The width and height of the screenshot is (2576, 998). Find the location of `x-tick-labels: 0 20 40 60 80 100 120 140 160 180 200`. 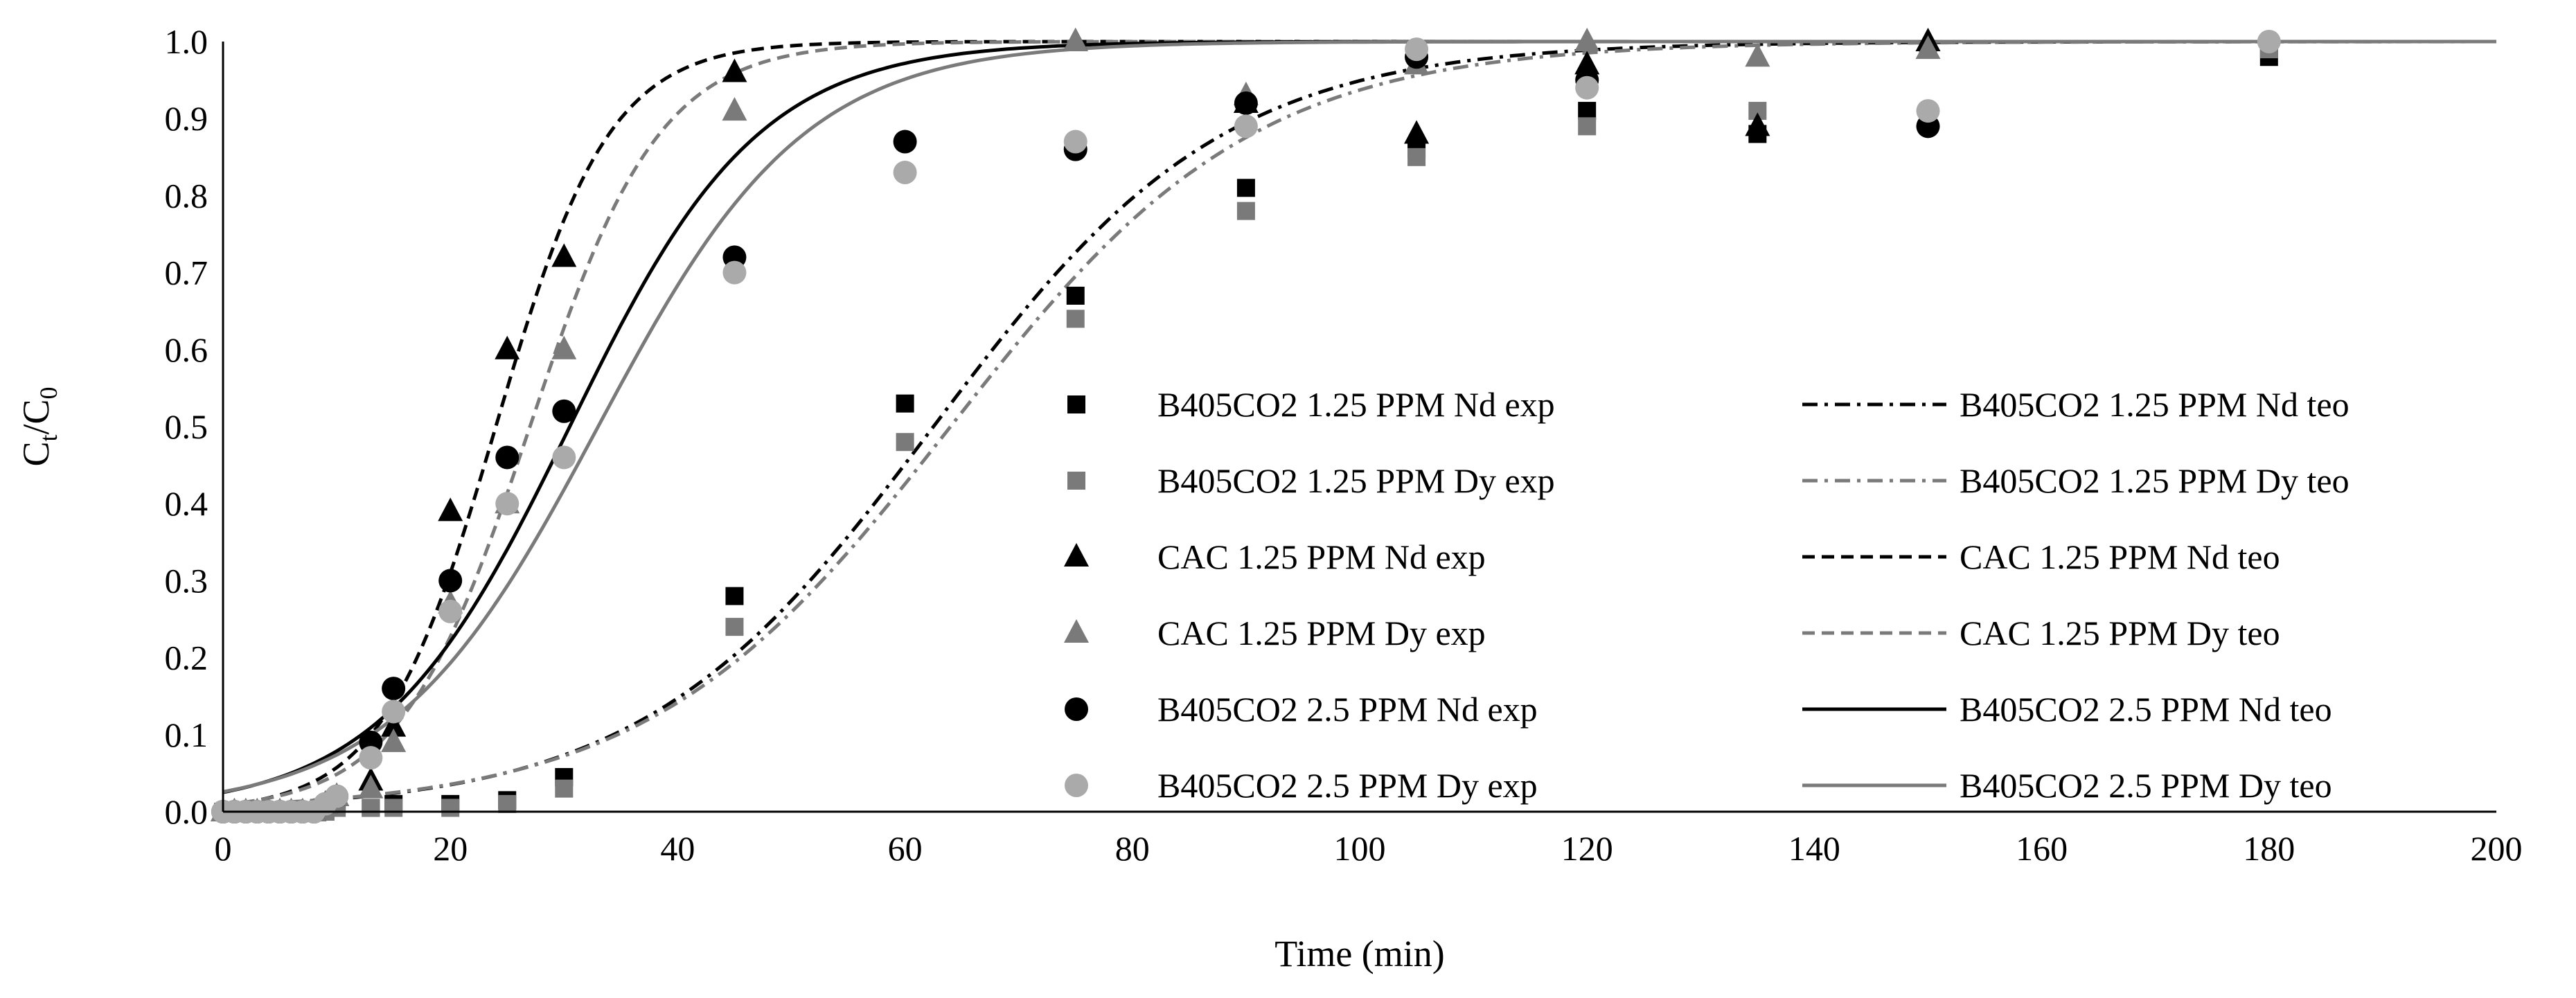

x-tick-labels: 0 20 40 60 80 100 120 140 160 180 200 is located at coordinates (1369, 848).